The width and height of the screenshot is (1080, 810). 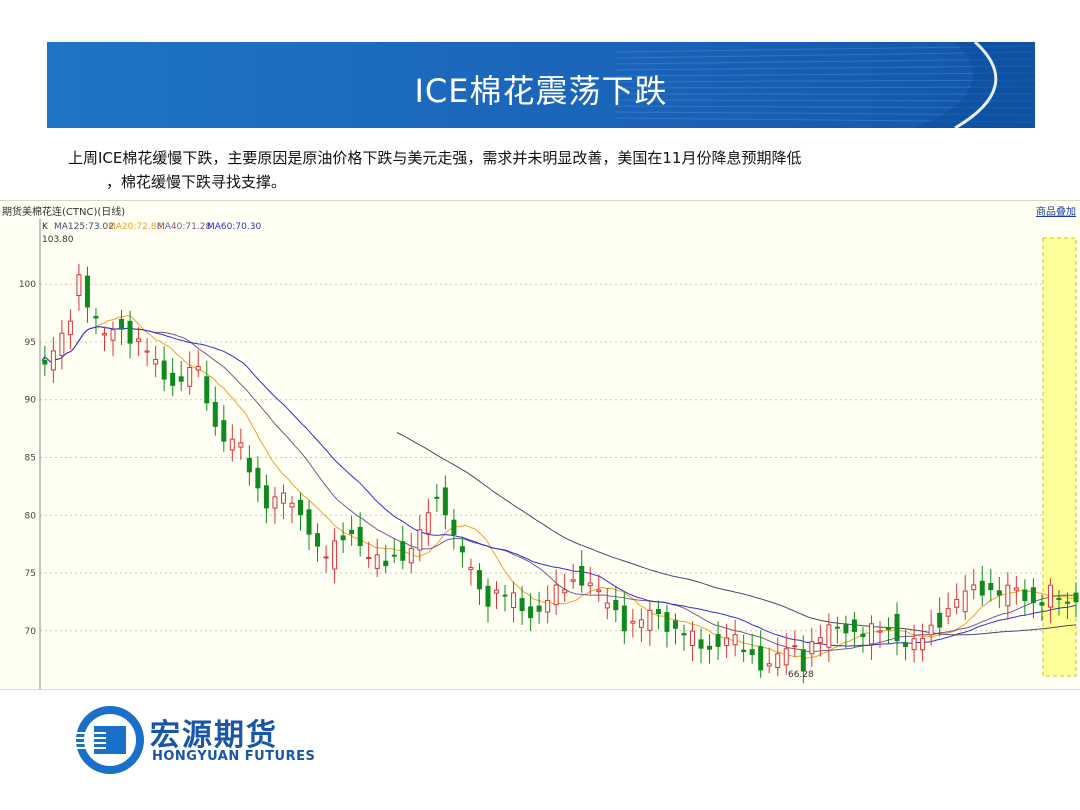 I want to click on high-label: 103.80, so click(x=58, y=240).